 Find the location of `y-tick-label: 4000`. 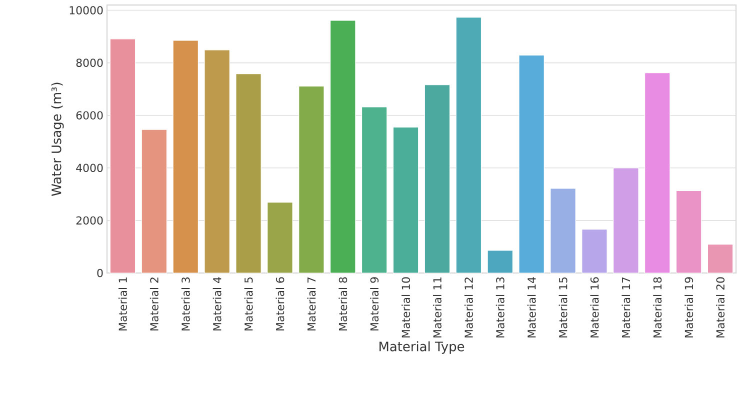

y-tick-label: 4000 is located at coordinates (89, 168).